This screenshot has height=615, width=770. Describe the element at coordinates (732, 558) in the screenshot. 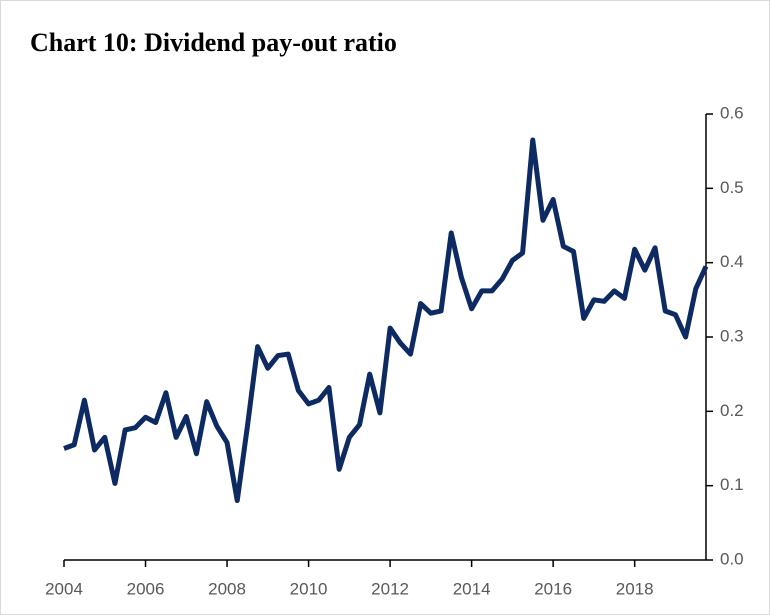

I see `y-tick-label: 0.0` at that location.